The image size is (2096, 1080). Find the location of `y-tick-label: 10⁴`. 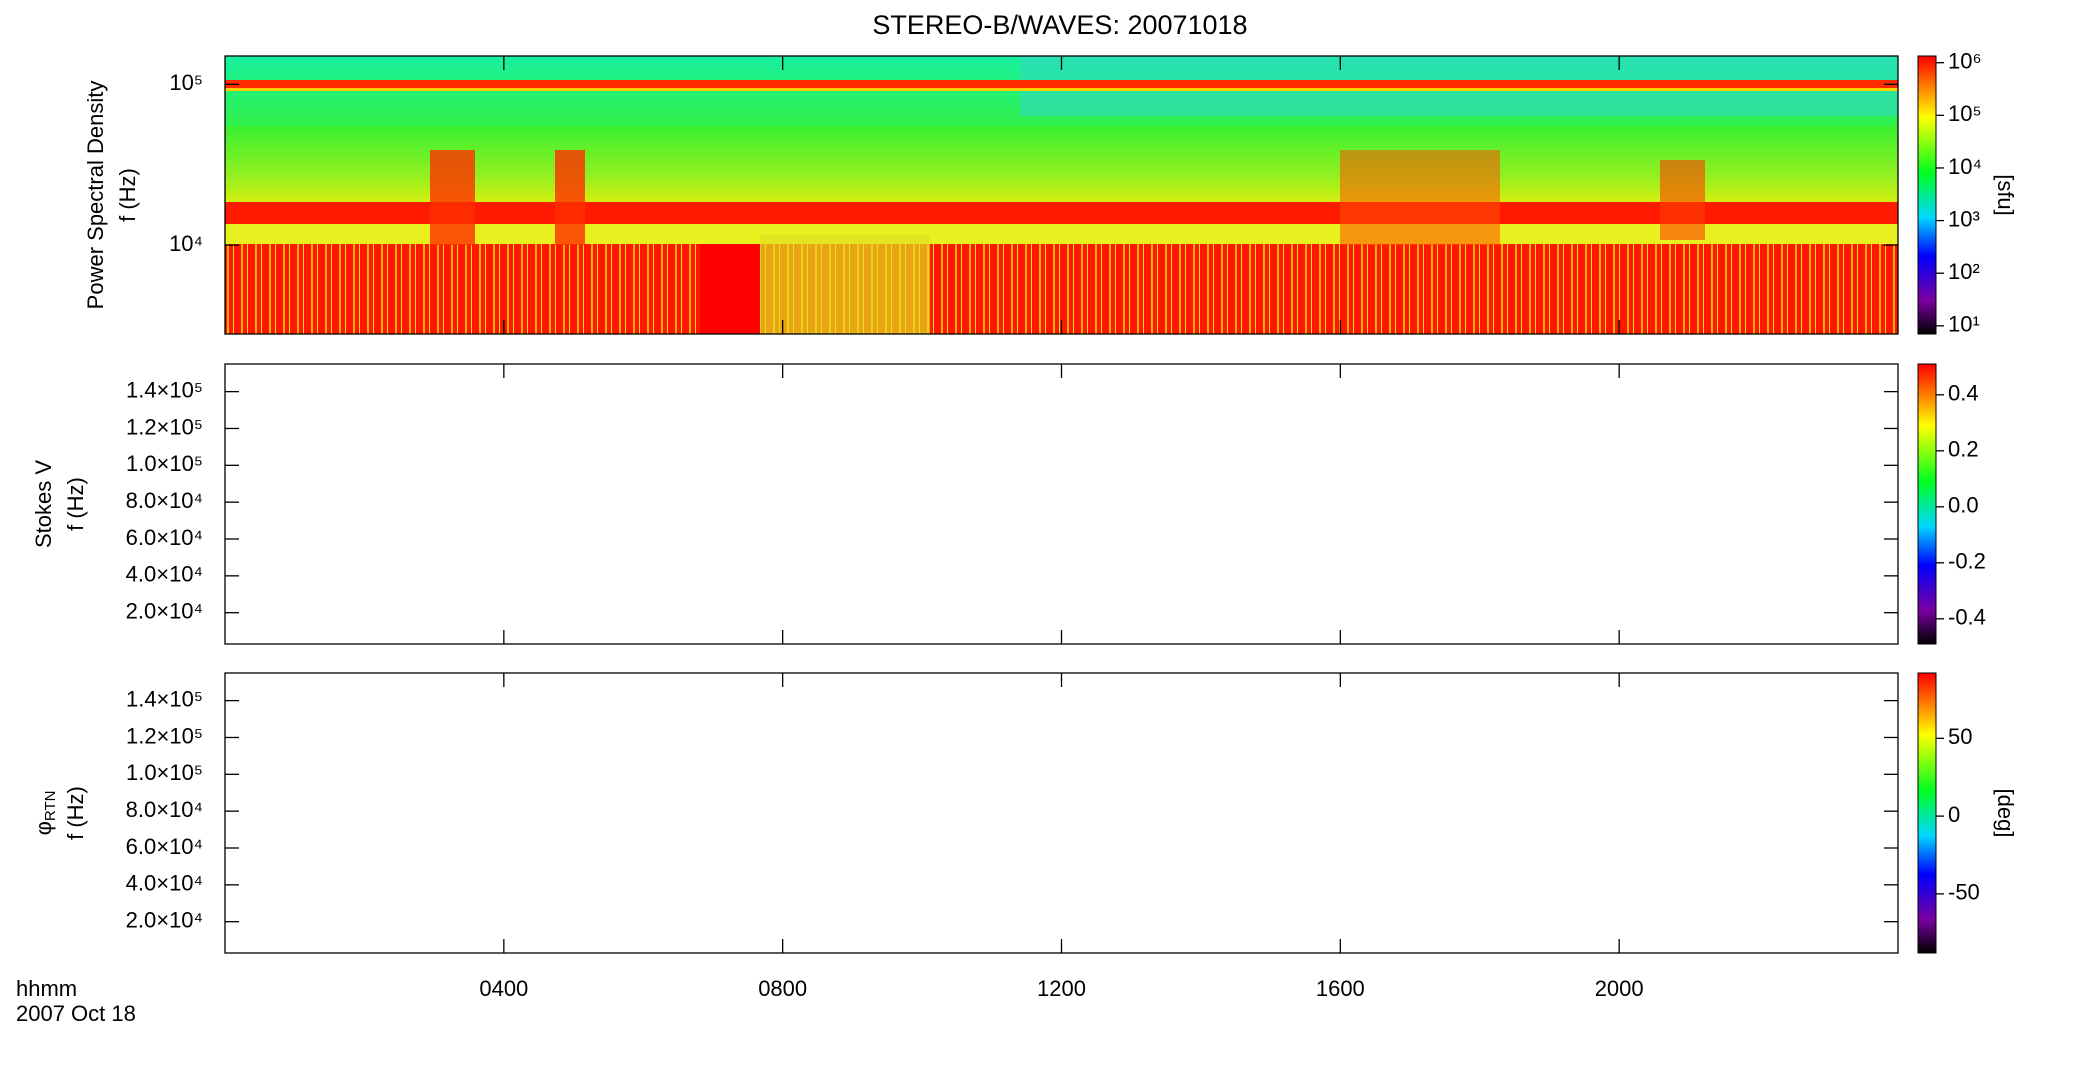

y-tick-label: 10⁴ is located at coordinates (186, 243).